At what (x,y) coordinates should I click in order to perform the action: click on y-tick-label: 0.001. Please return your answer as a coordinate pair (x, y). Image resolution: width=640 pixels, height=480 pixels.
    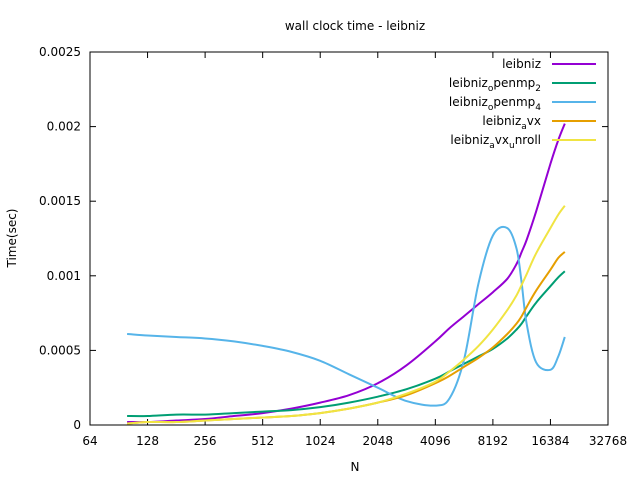
    Looking at the image, I should click on (64, 276).